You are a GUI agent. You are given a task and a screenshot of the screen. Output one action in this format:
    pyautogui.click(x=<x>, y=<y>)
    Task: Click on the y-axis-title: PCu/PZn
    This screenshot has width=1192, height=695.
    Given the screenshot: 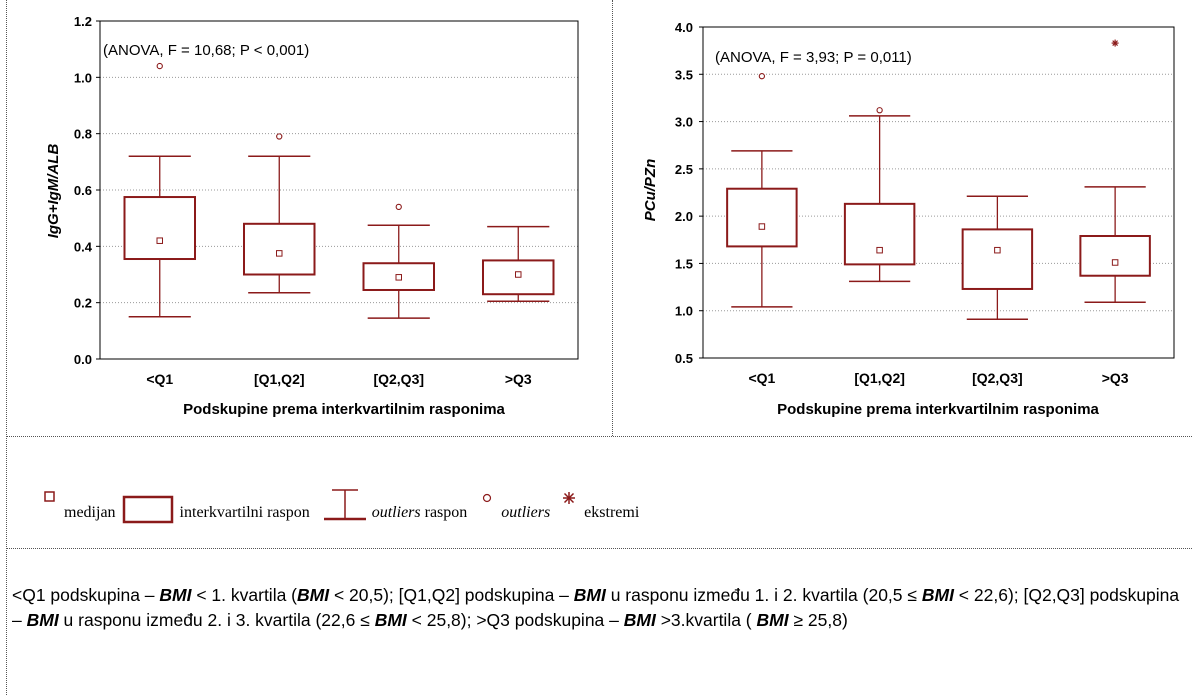 What is the action you would take?
    pyautogui.click(x=650, y=190)
    